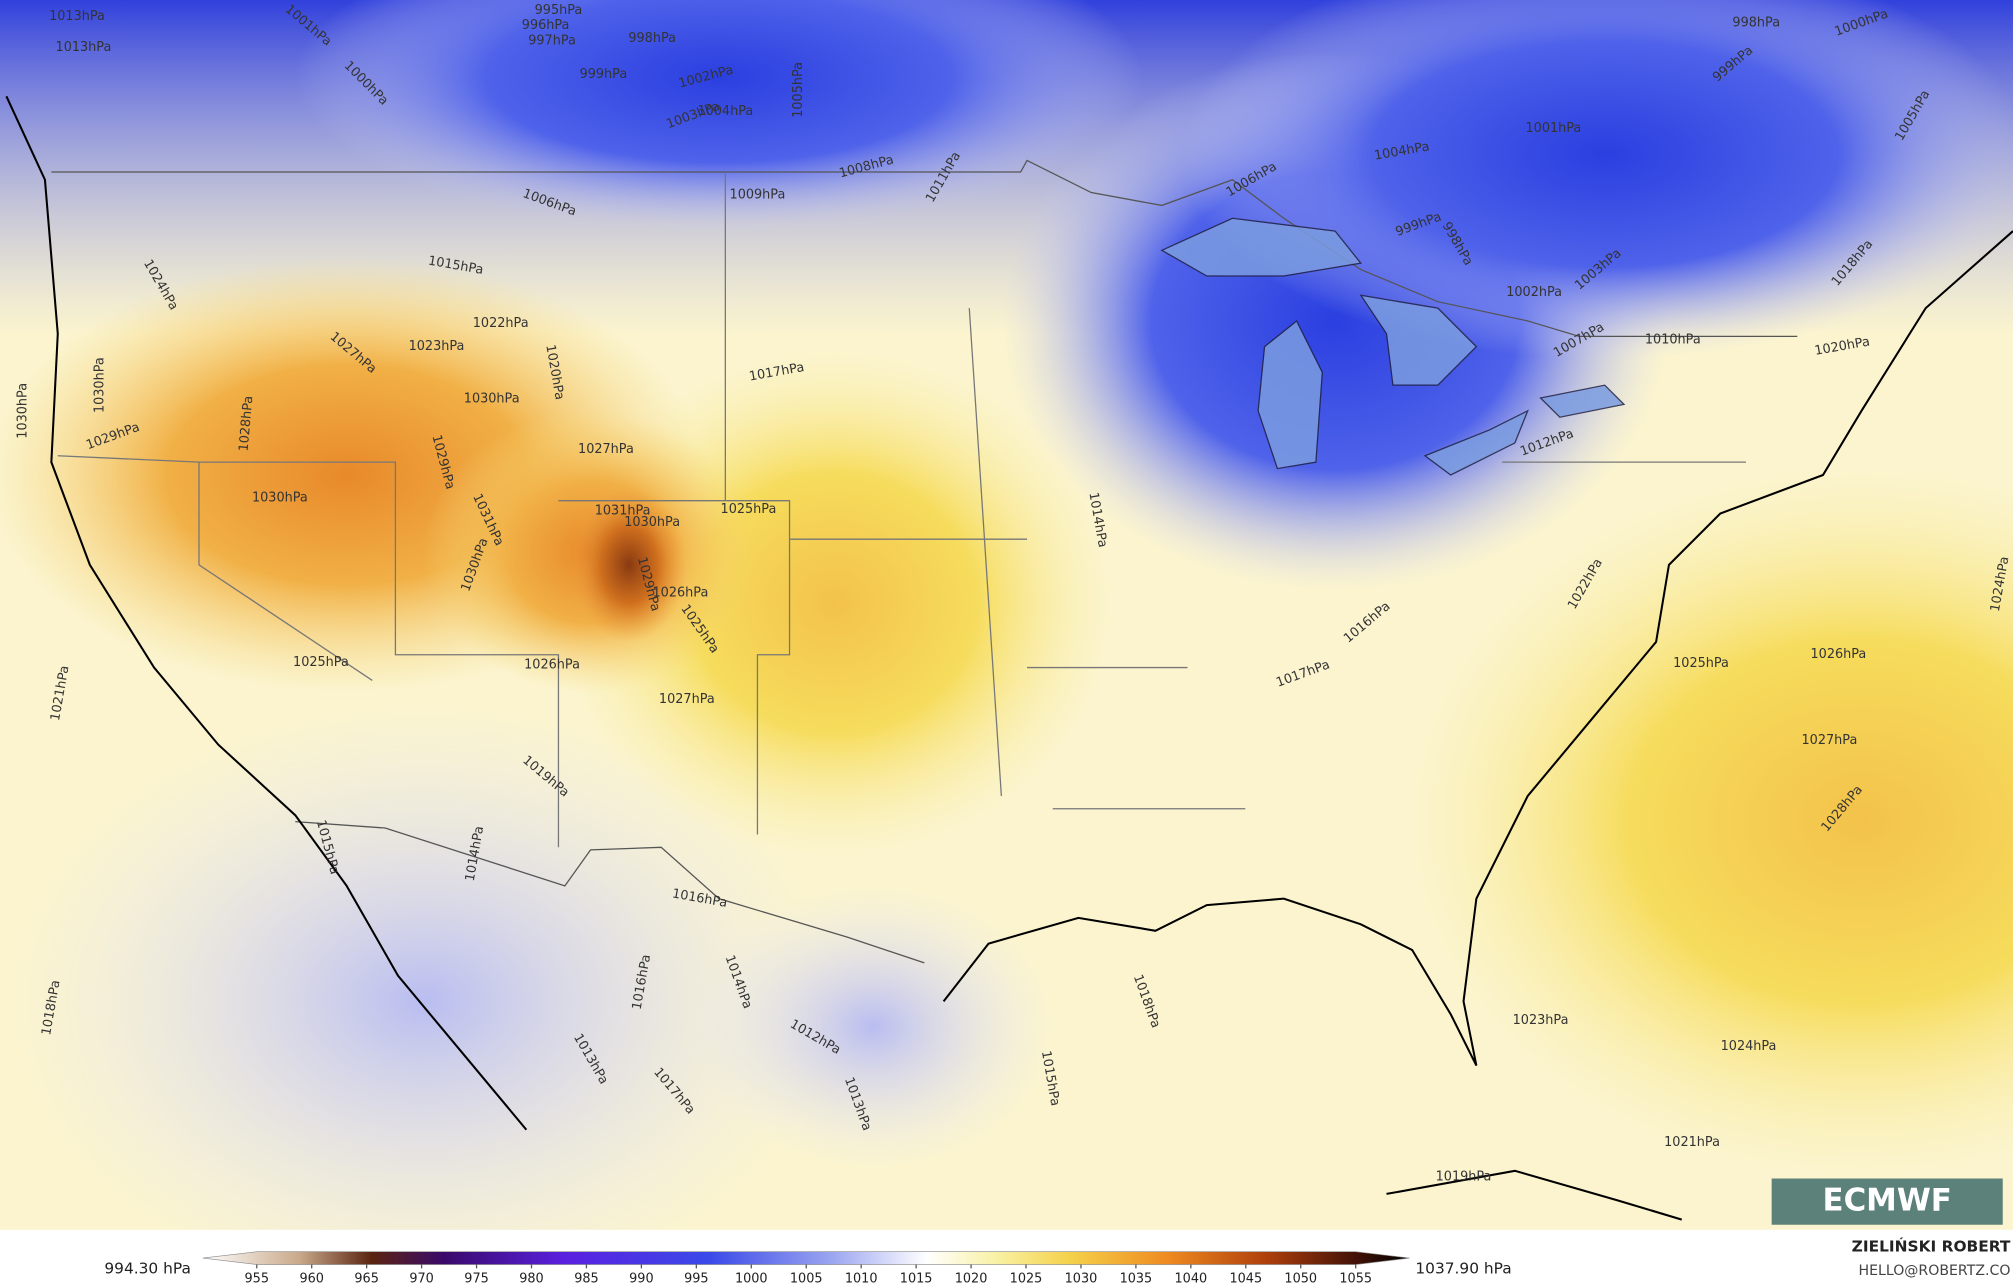  I want to click on colorbar-min: 994.30 hPa, so click(147, 1269).